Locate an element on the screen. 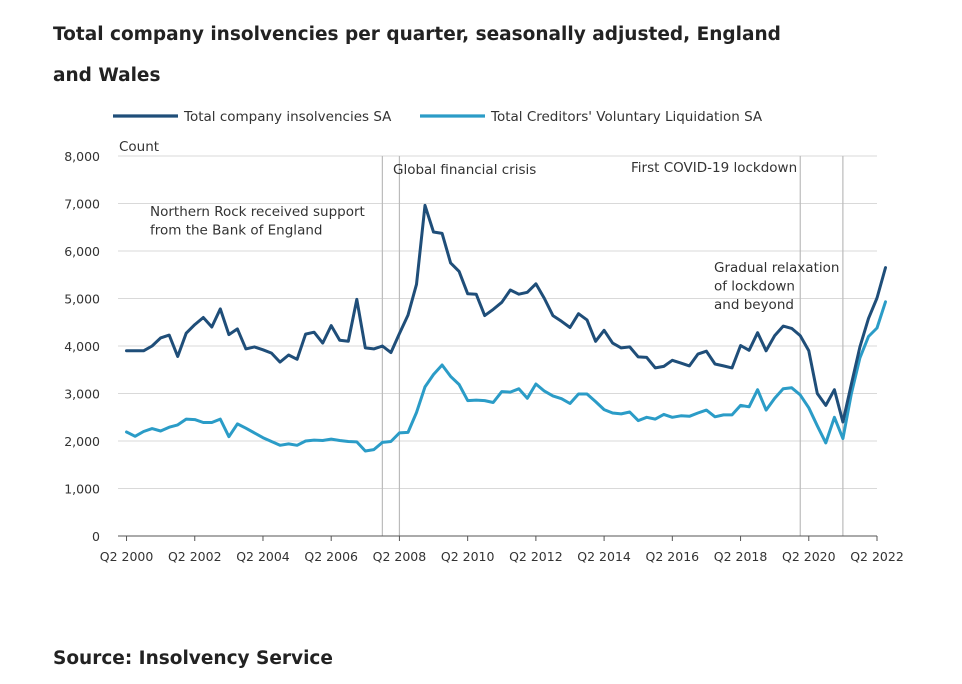 The height and width of the screenshot is (684, 962). annotation-label: First COVID-19 lockdown is located at coordinates (714, 168).